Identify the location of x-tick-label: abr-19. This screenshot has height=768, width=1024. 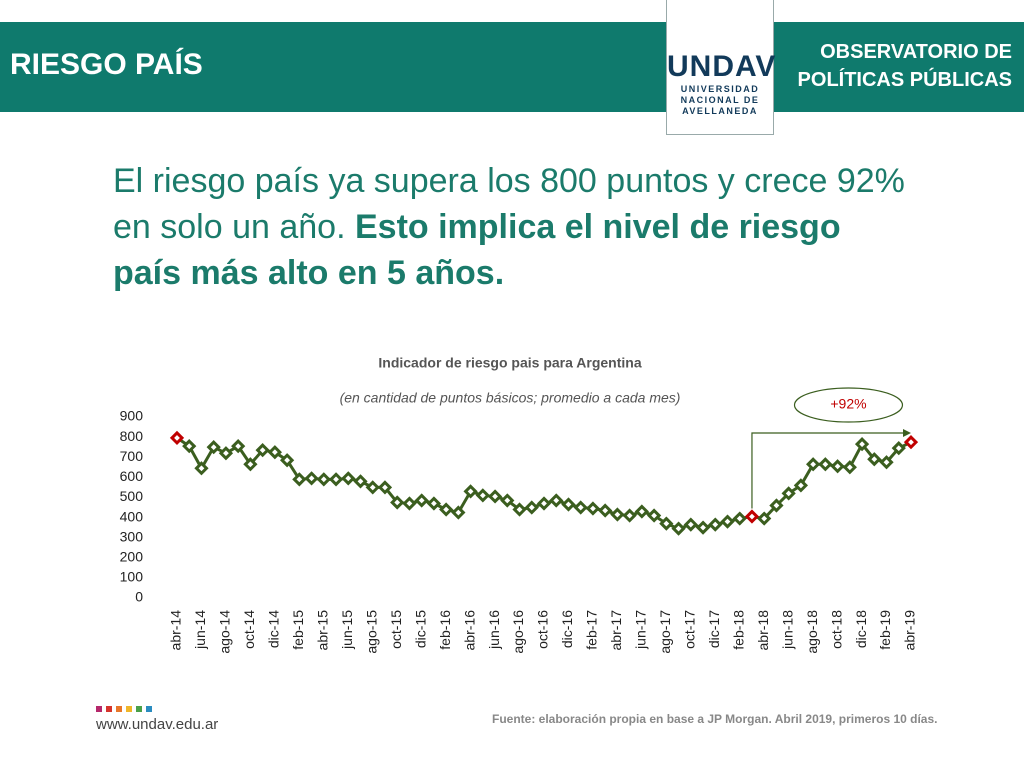
(910, 630).